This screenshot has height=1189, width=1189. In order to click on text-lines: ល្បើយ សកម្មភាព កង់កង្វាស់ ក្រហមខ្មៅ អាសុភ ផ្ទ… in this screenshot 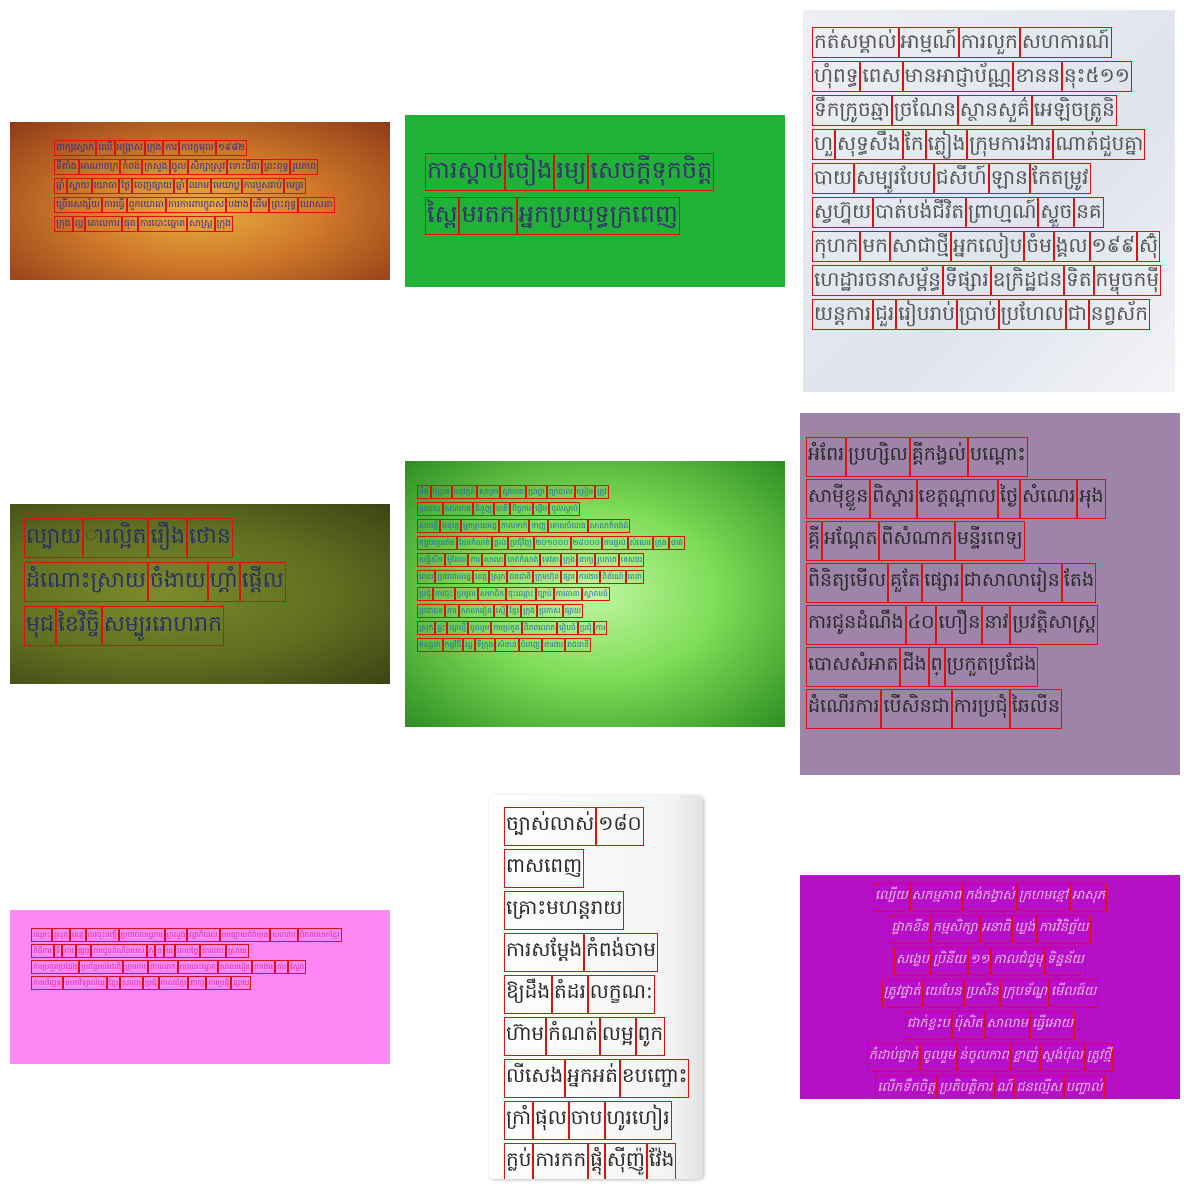, I will do `click(990, 991)`.